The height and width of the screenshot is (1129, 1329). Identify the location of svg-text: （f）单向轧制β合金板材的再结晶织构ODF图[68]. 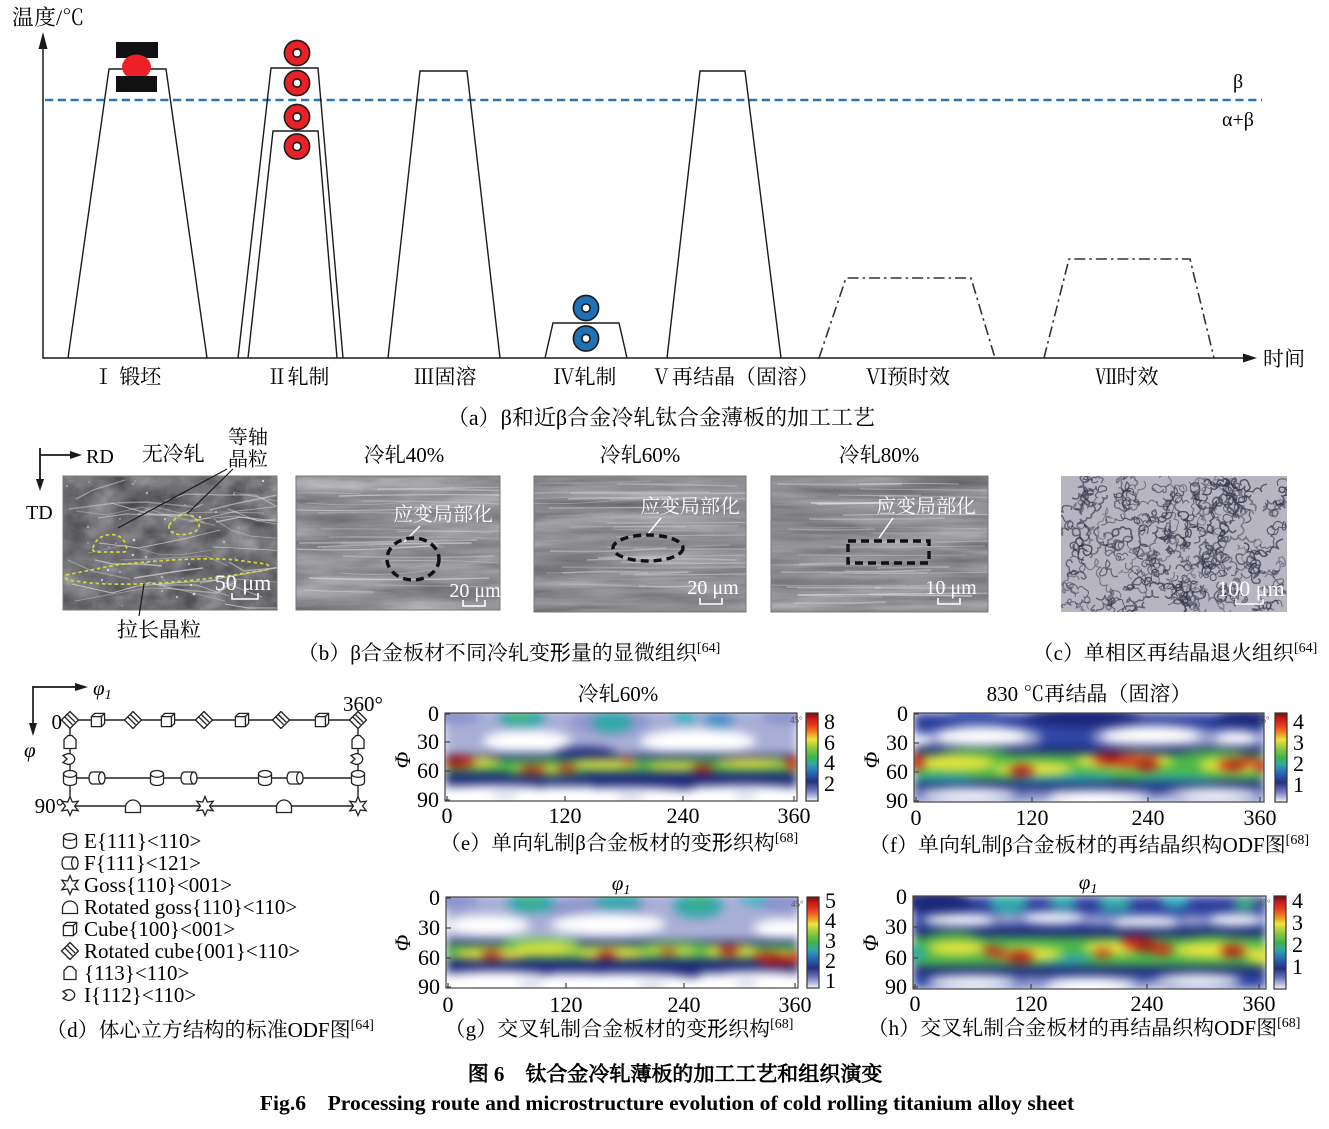
(1089, 845).